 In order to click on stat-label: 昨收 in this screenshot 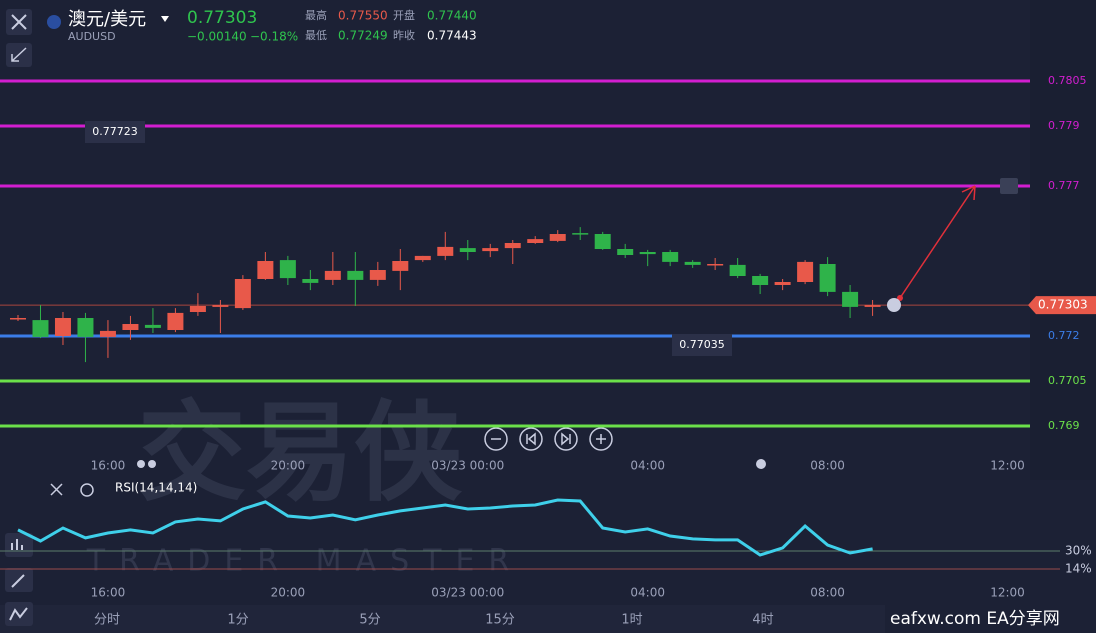, I will do `click(404, 35)`.